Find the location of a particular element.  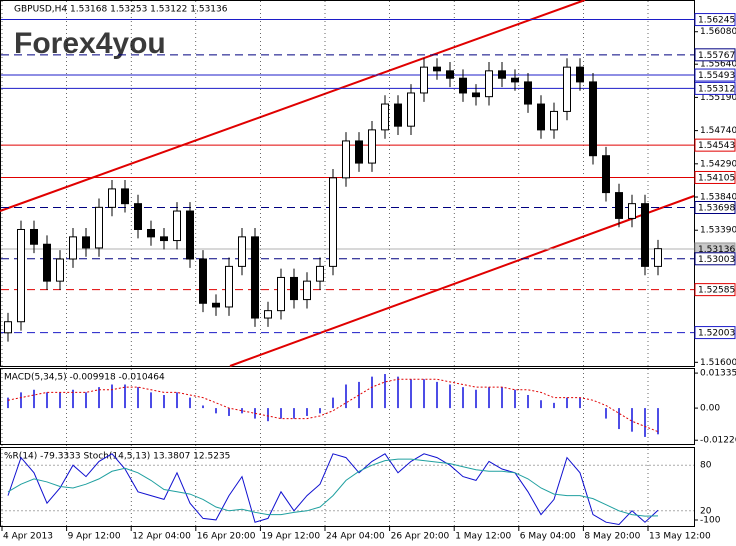

y-tick-label: 1.53840 is located at coordinates (718, 198).